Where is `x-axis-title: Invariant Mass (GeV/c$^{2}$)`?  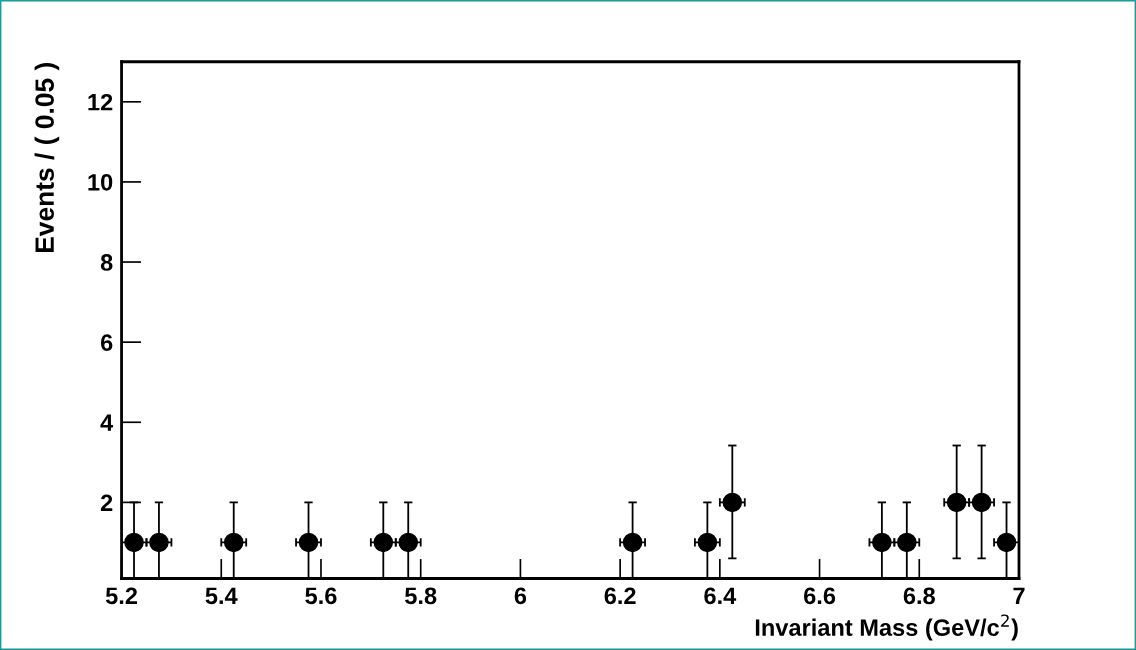
x-axis-title: Invariant Mass (GeV/c$^{2}$) is located at coordinates (886, 627).